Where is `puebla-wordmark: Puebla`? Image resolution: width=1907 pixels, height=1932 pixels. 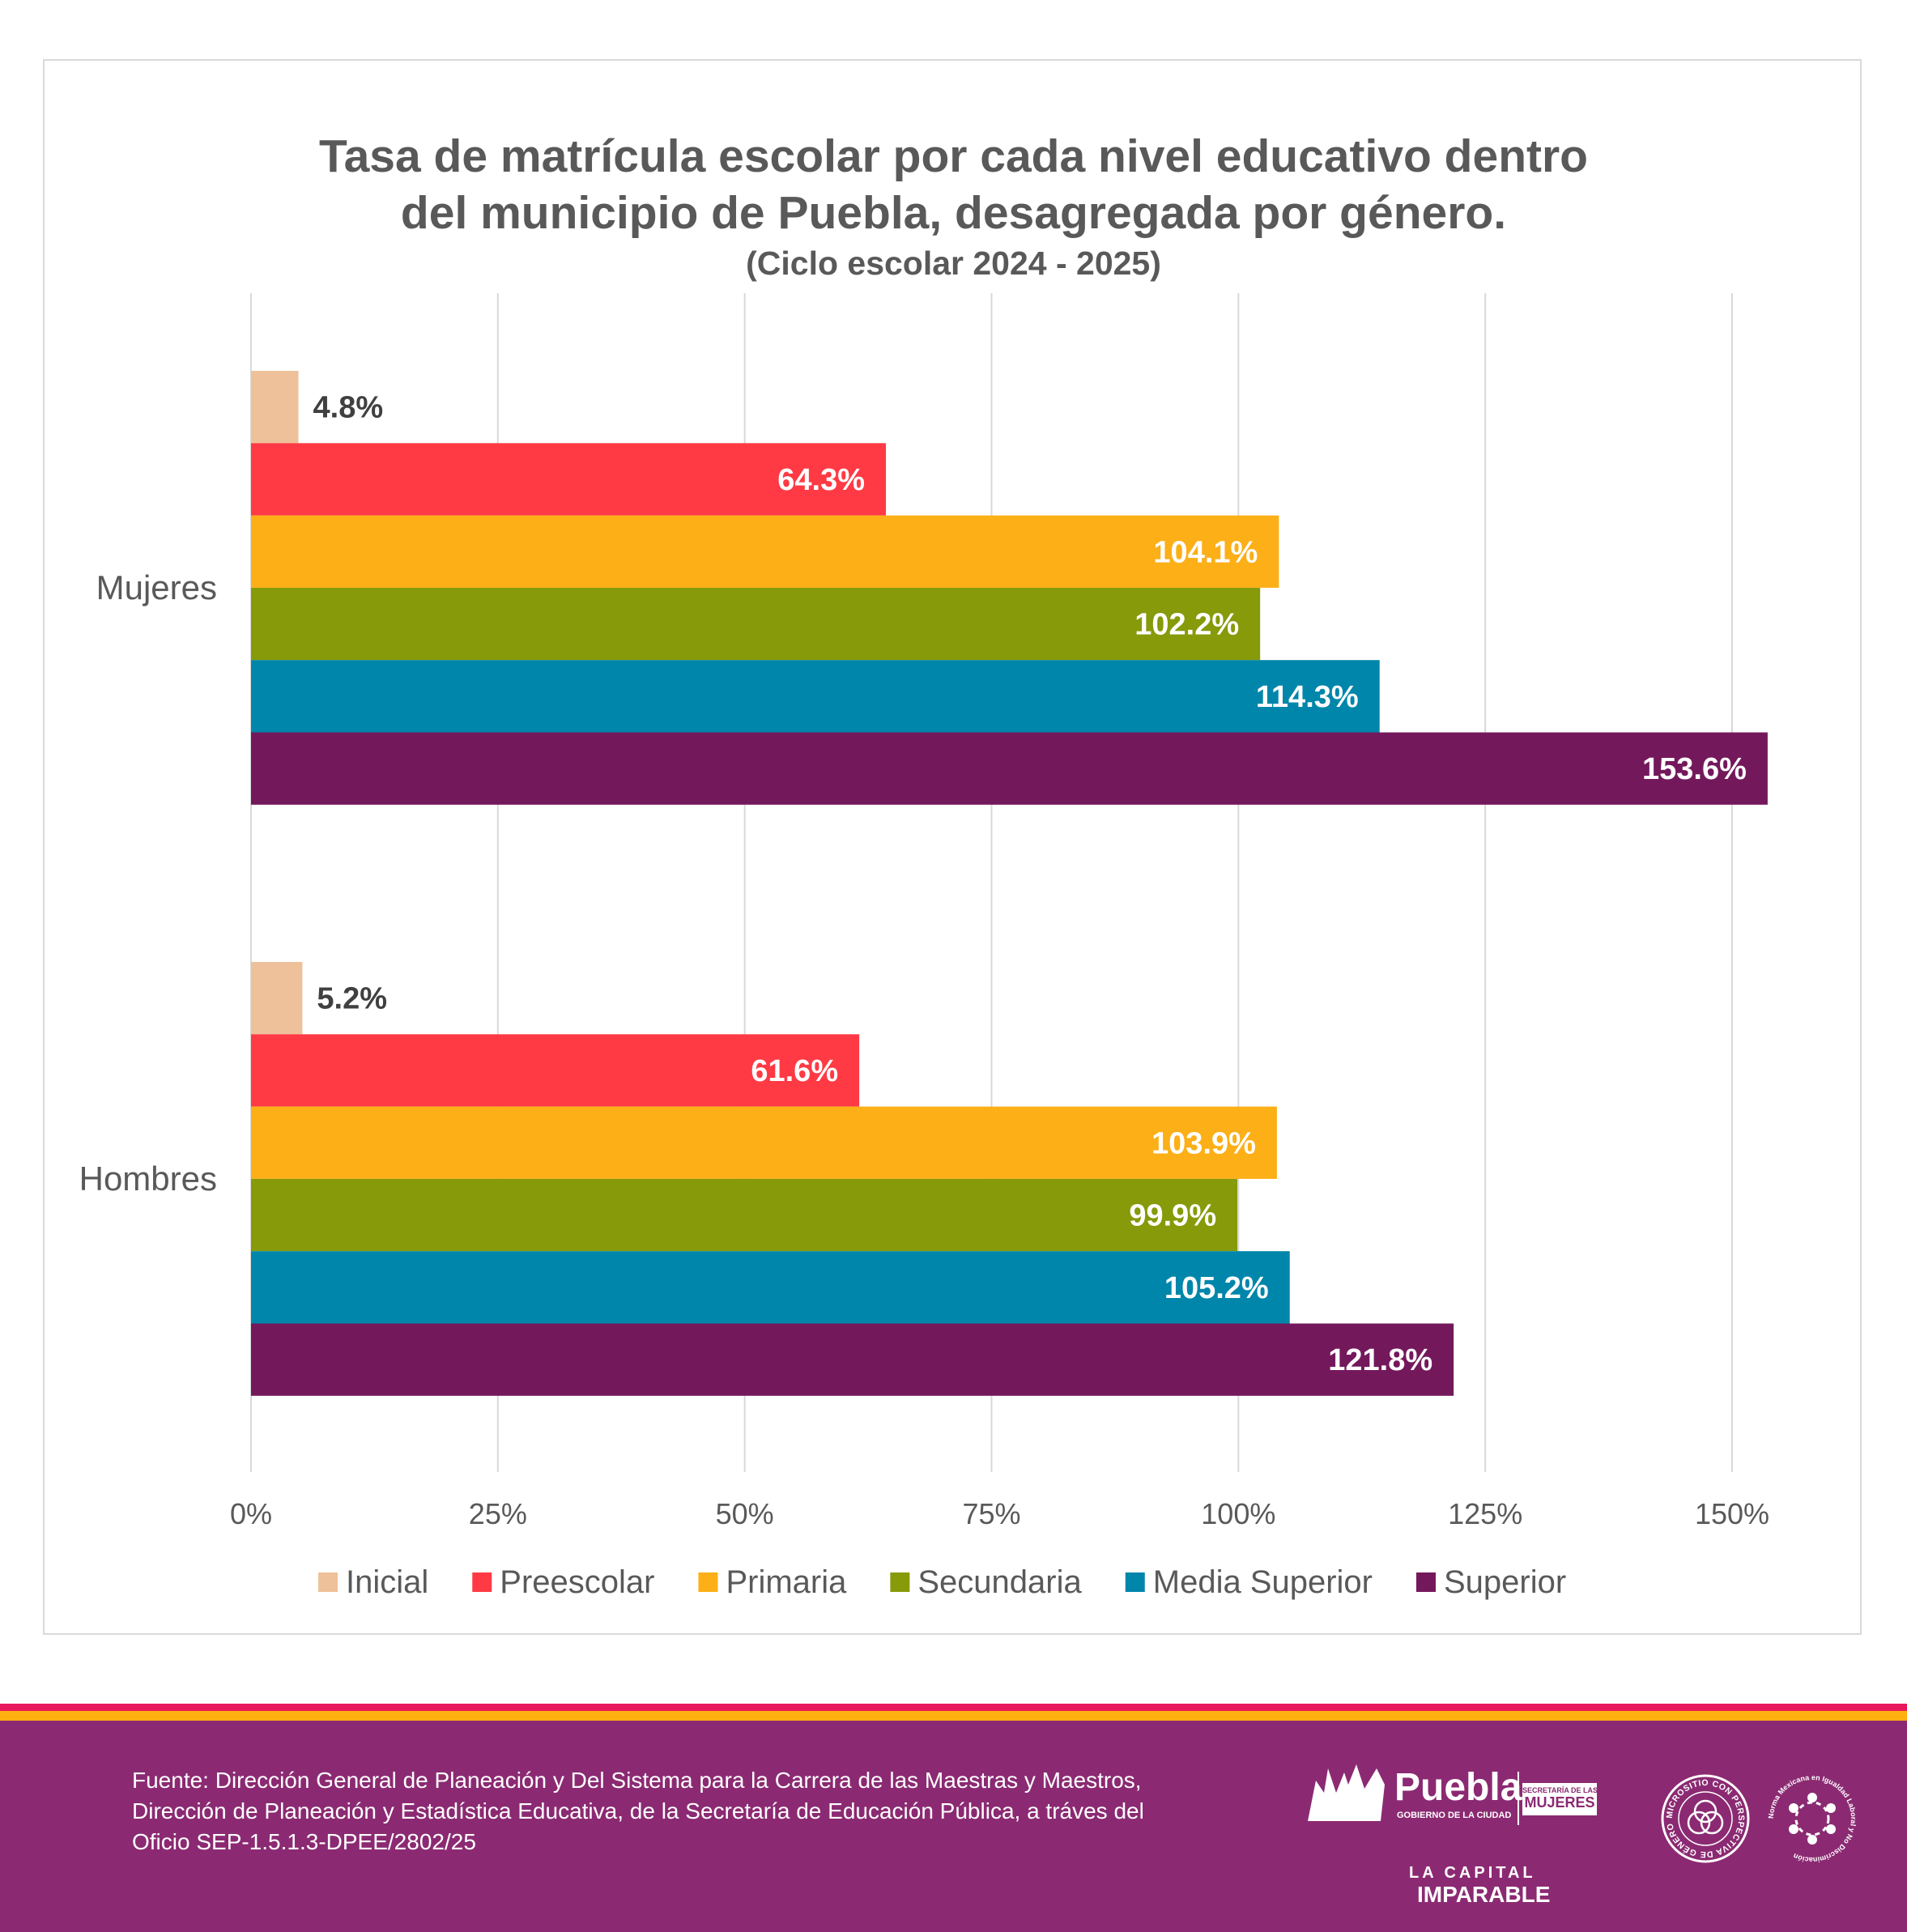
puebla-wordmark: Puebla is located at coordinates (1458, 1787).